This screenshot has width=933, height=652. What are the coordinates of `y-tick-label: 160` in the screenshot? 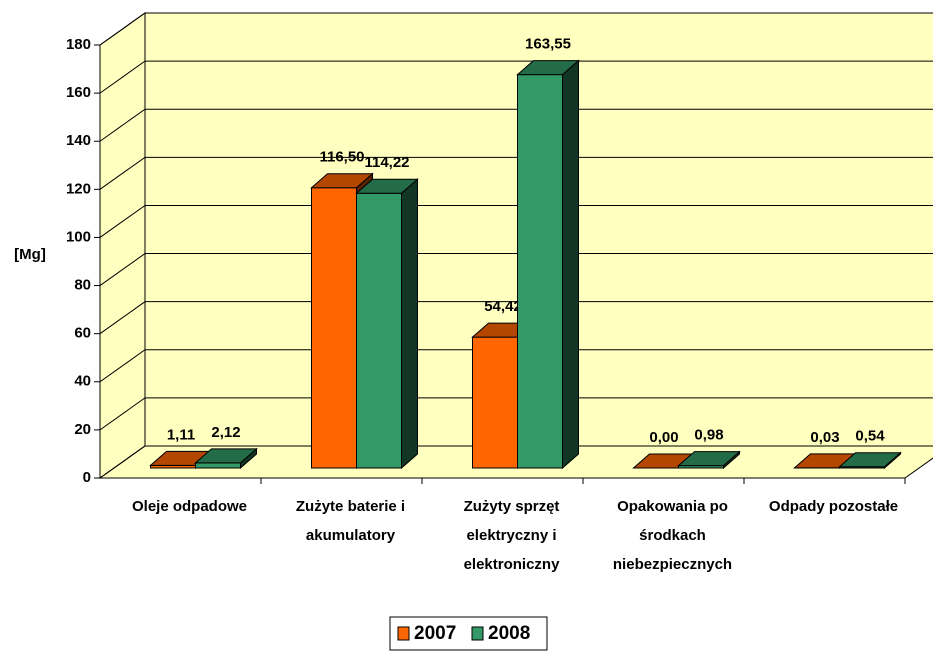 It's located at (78, 92).